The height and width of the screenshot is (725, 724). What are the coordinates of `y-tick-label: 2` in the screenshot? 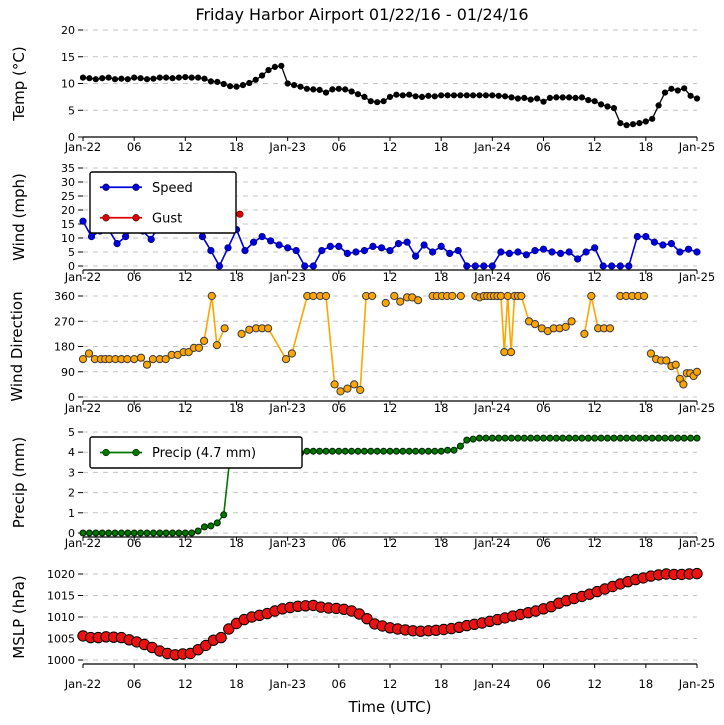 It's located at (71, 493).